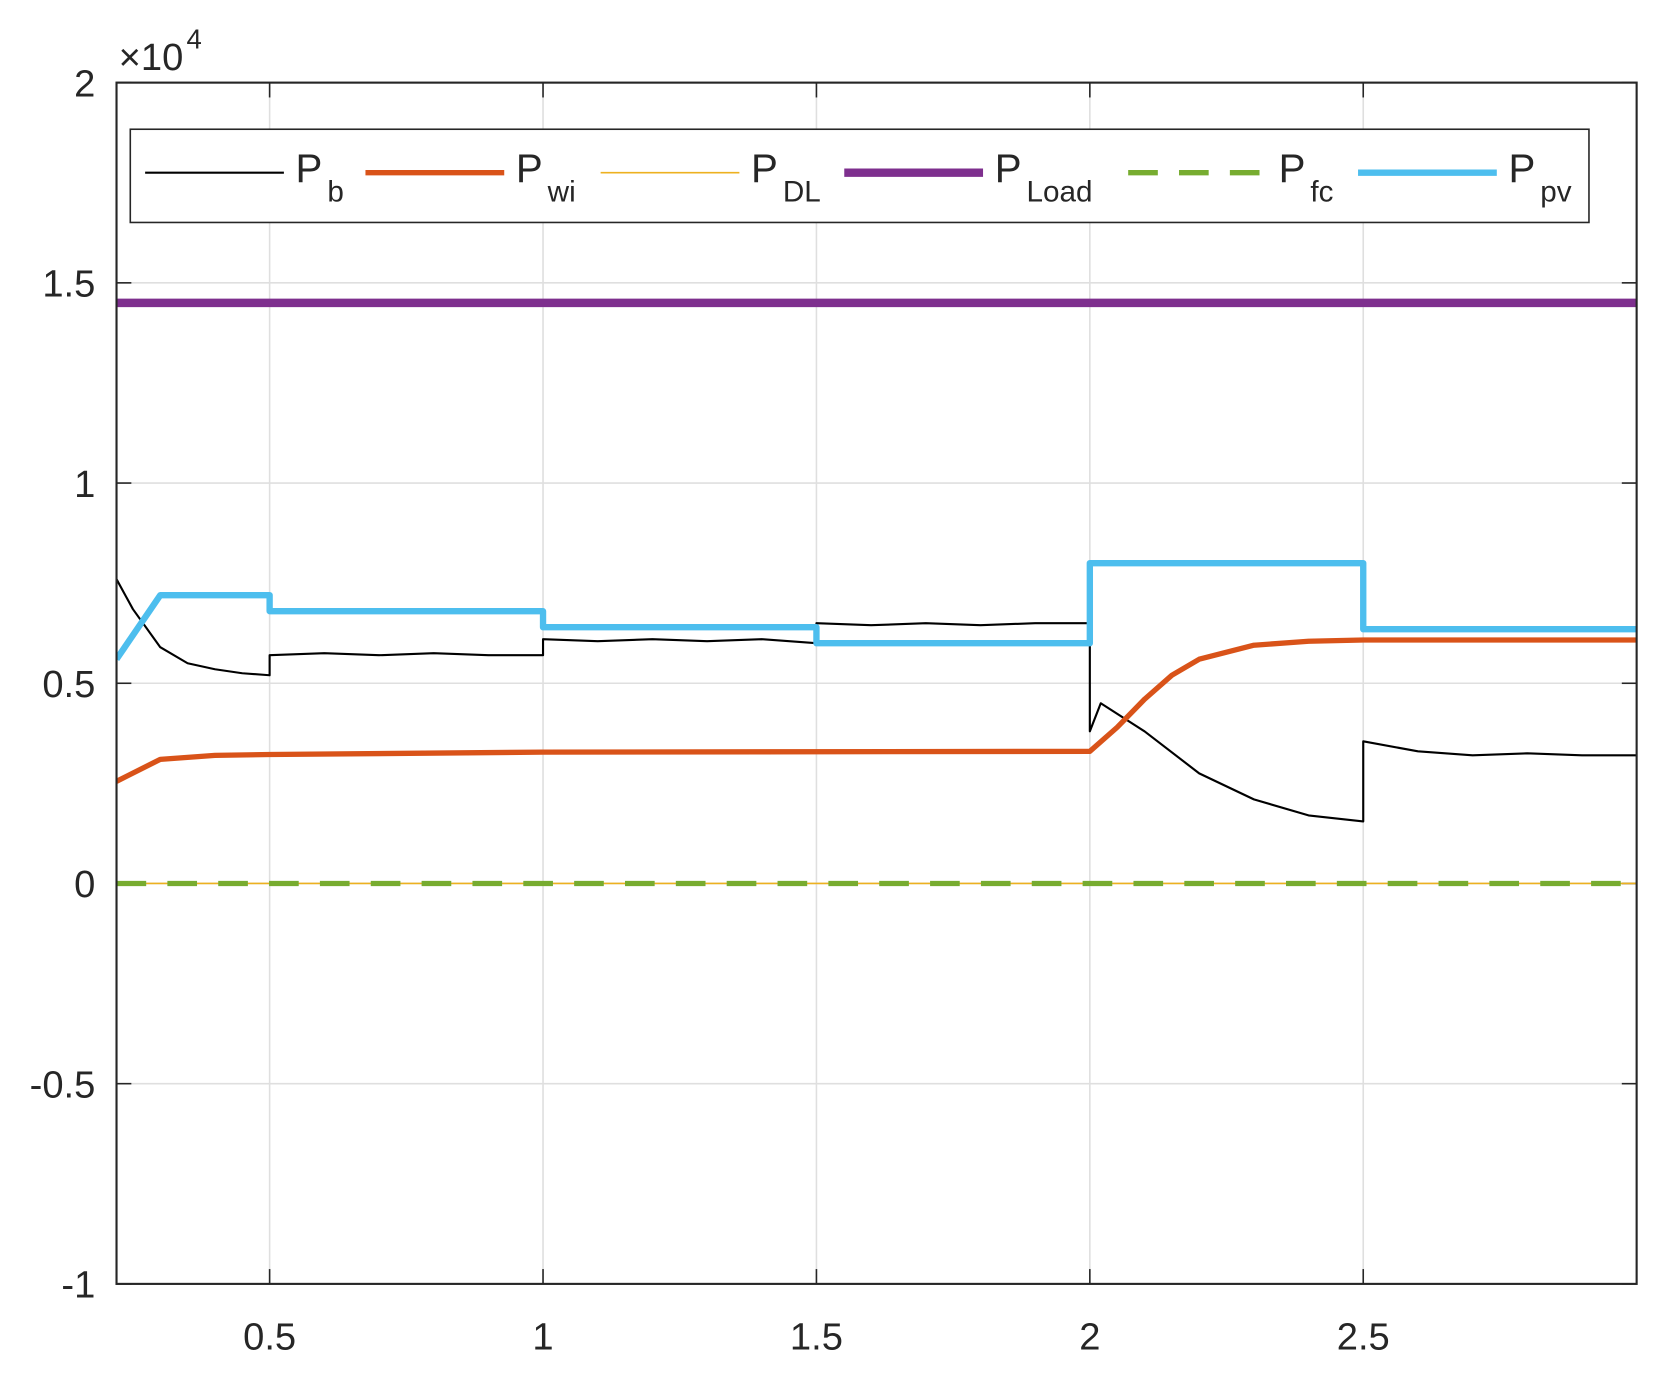 Image resolution: width=1661 pixels, height=1375 pixels. Describe the element at coordinates (542, 1337) in the screenshot. I see `x-tick-label: 1` at that location.